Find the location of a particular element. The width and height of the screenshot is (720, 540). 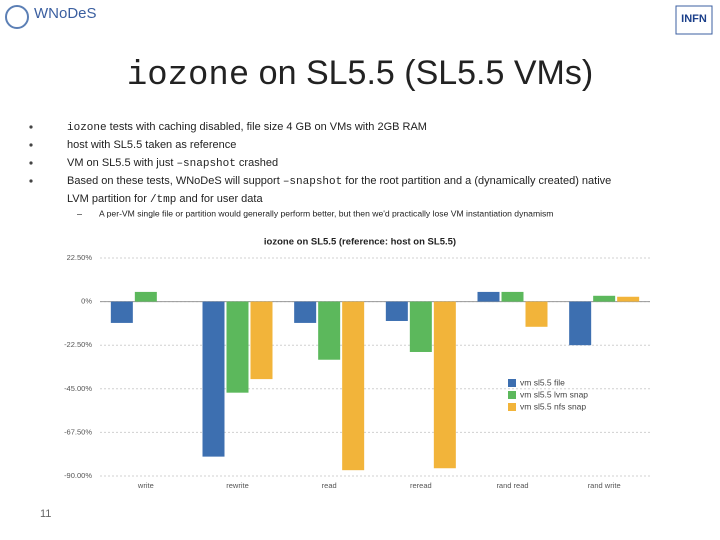

text-part: VM on SL5.5 with just is located at coordinates (121, 163).